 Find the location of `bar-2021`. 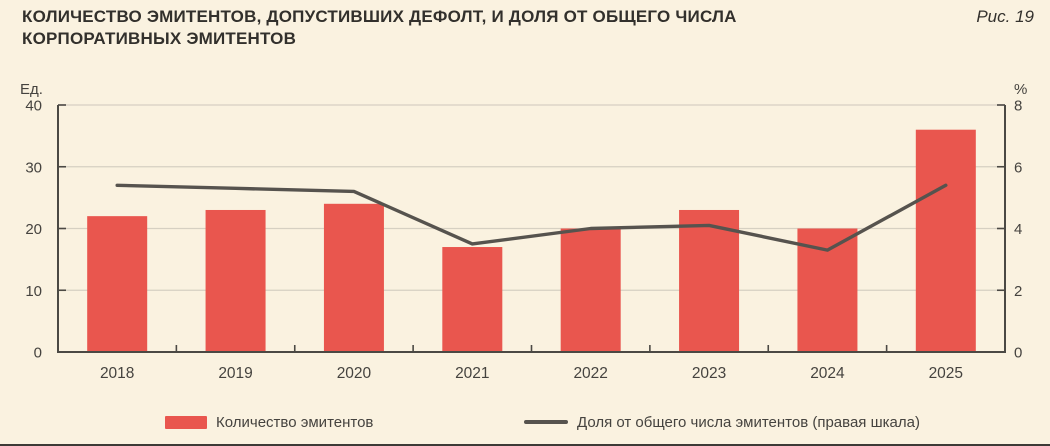

bar-2021 is located at coordinates (472, 299).